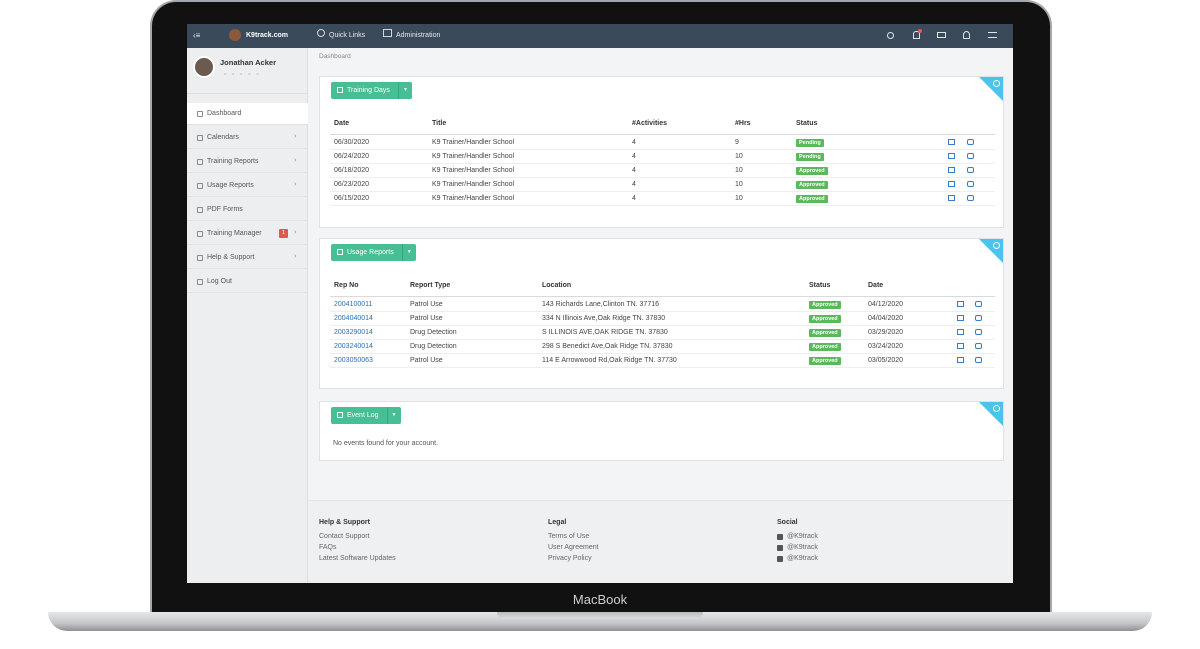  Describe the element at coordinates (426, 318) in the screenshot. I see `cell: Patrol Use` at that location.